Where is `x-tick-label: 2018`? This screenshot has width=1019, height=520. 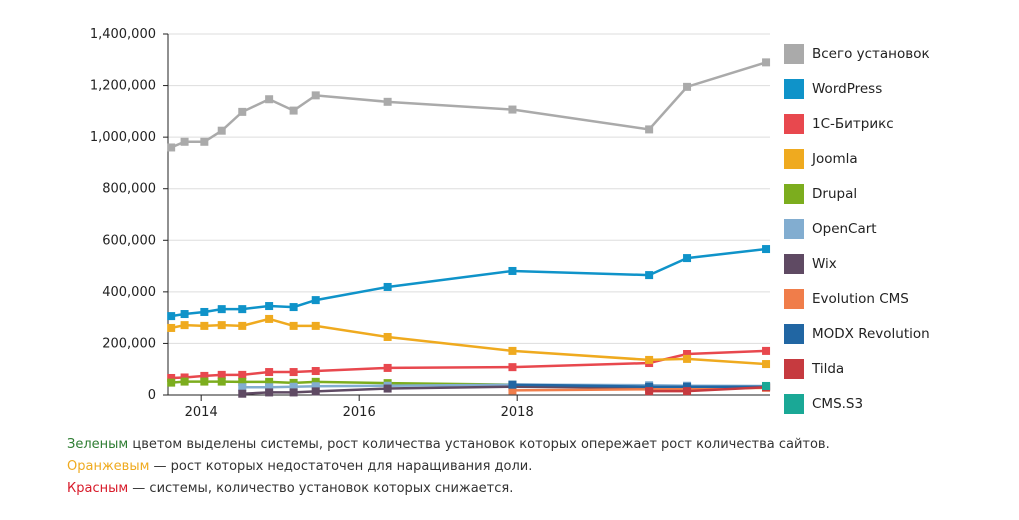
x-tick-label: 2018 is located at coordinates (517, 412).